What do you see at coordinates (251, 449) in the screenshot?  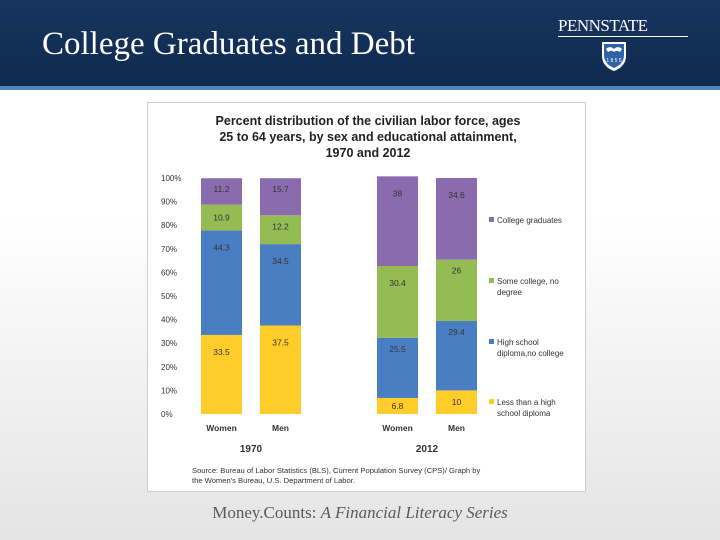 I see `x-group-label: 1970` at bounding box center [251, 449].